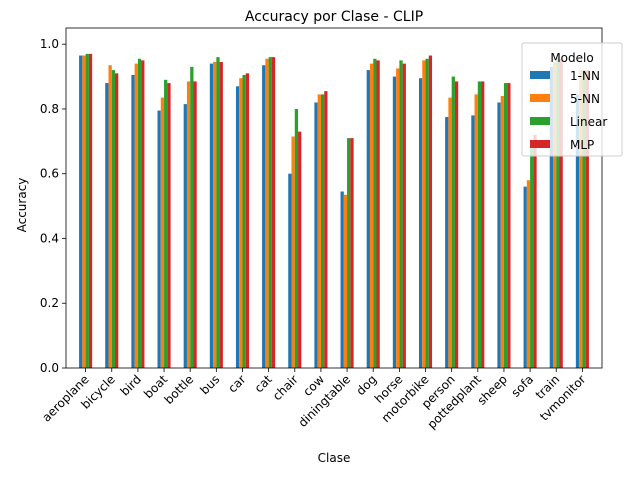 The height and width of the screenshot is (480, 640). What do you see at coordinates (247, 220) in the screenshot?
I see `bar-mlp-car` at bounding box center [247, 220].